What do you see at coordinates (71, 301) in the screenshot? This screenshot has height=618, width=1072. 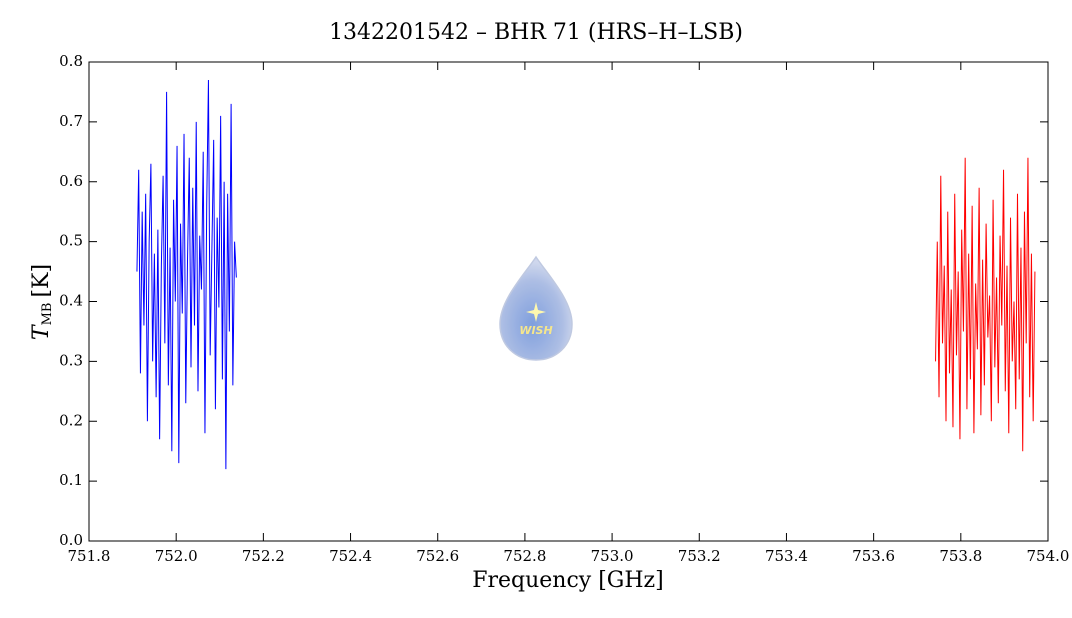 I see `y-tick-label: 0.4` at bounding box center [71, 301].